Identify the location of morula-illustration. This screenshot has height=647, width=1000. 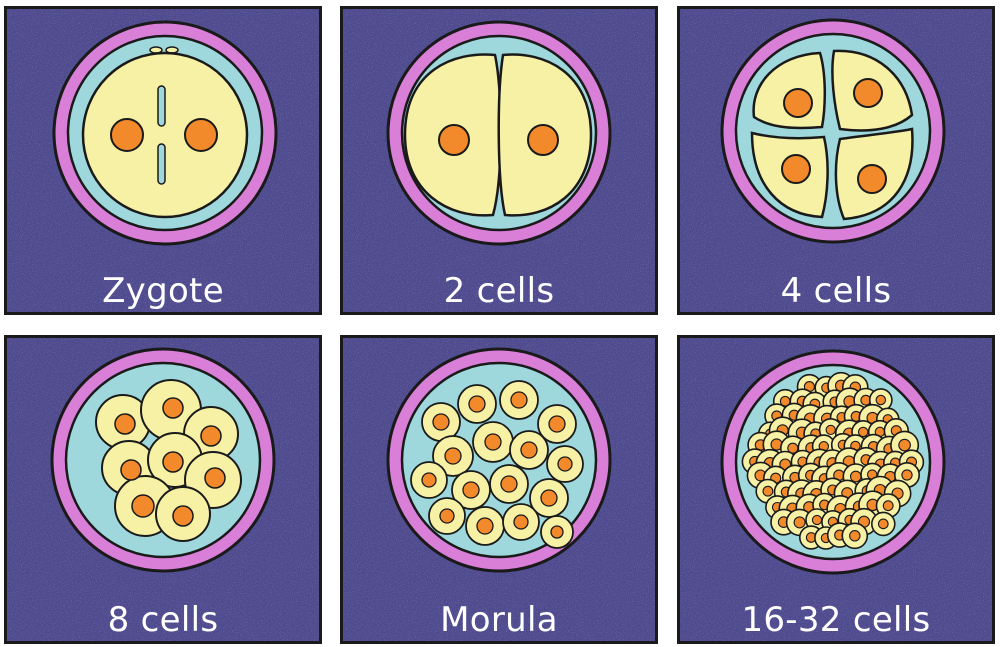
(499, 489).